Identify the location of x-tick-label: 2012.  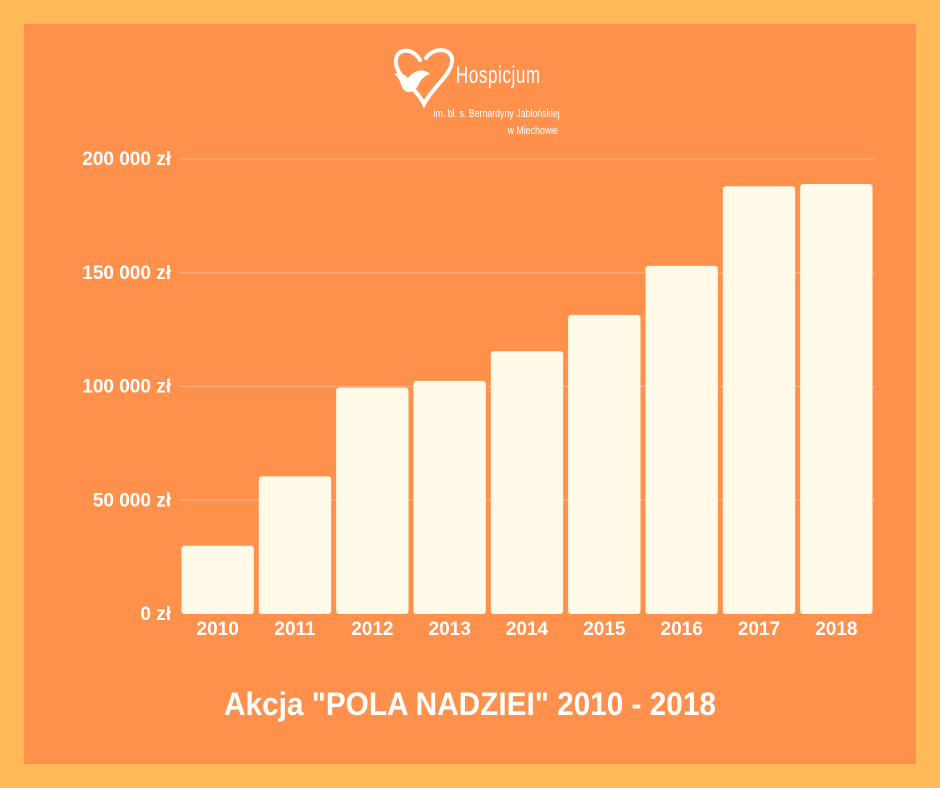
(372, 629).